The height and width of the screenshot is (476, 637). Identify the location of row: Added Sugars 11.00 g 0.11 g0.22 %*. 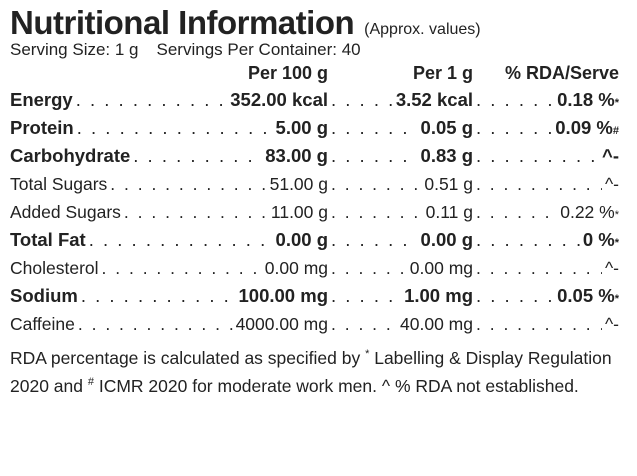
(318, 212).